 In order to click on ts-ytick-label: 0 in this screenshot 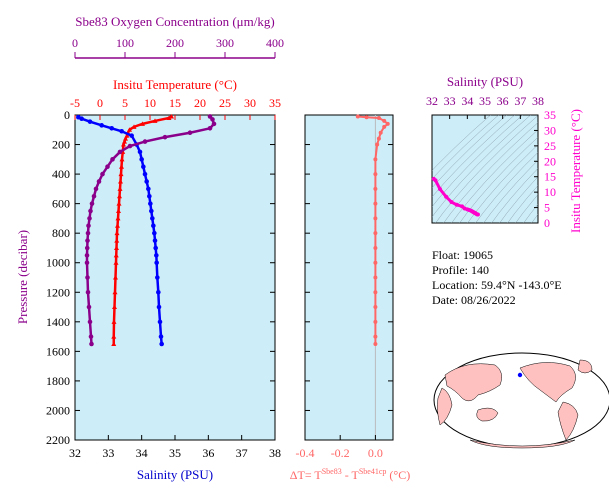, I will do `click(547, 223)`.